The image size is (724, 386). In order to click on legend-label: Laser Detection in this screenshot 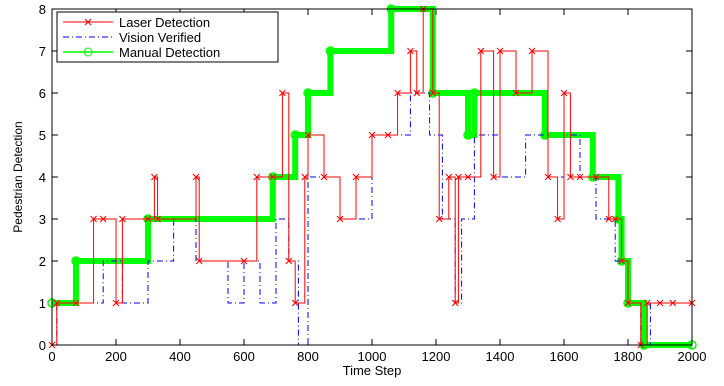, I will do `click(164, 22)`.